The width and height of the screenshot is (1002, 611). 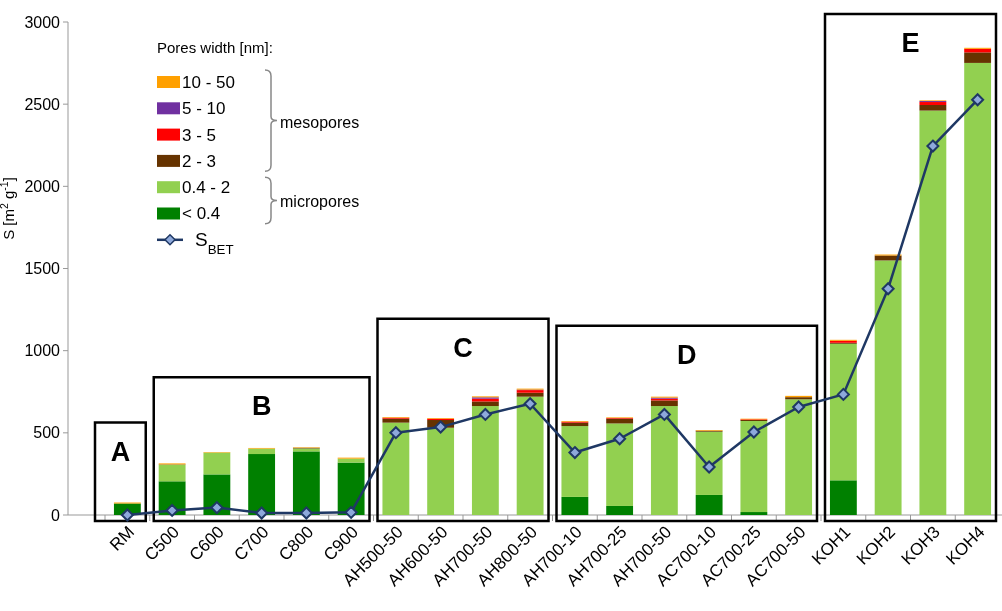 I want to click on annotation: B, so click(x=261, y=406).